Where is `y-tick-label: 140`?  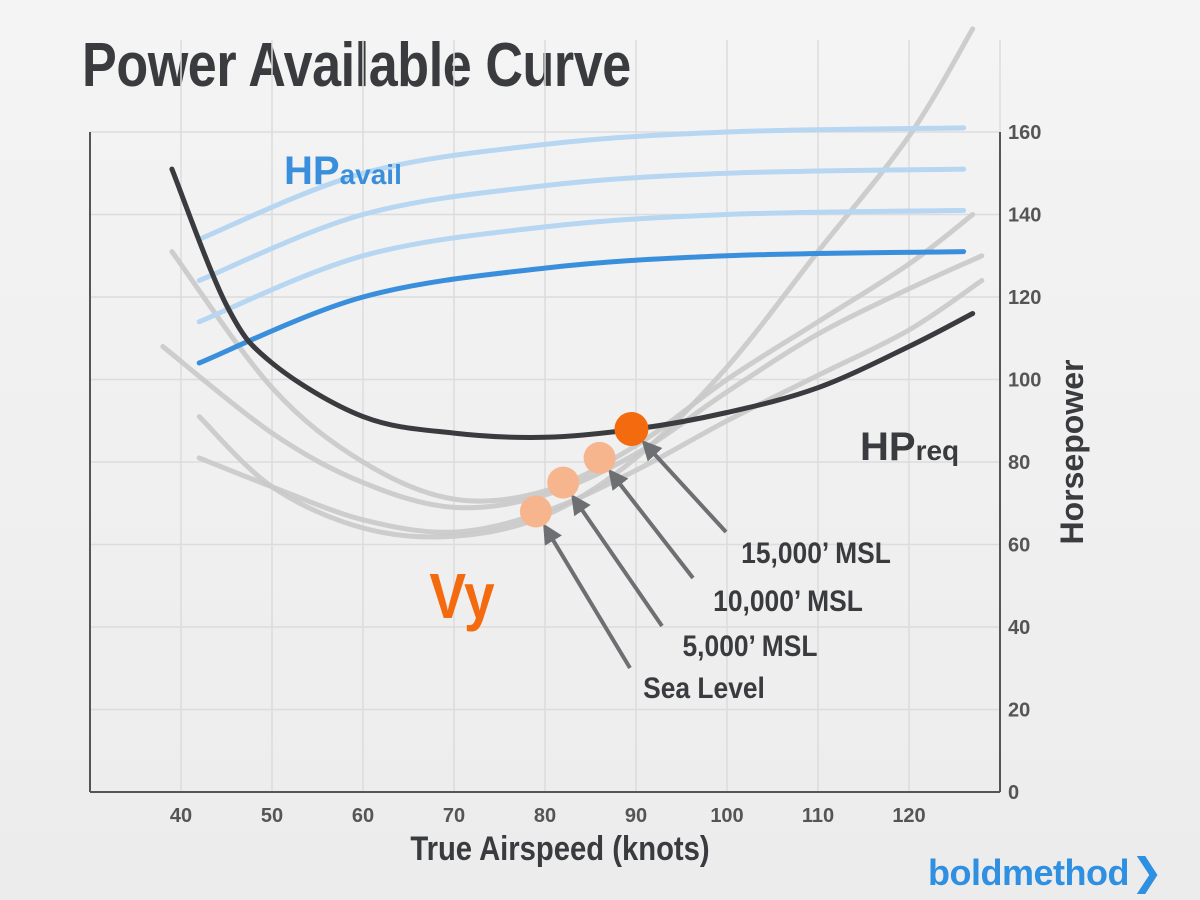 y-tick-label: 140 is located at coordinates (1024, 216).